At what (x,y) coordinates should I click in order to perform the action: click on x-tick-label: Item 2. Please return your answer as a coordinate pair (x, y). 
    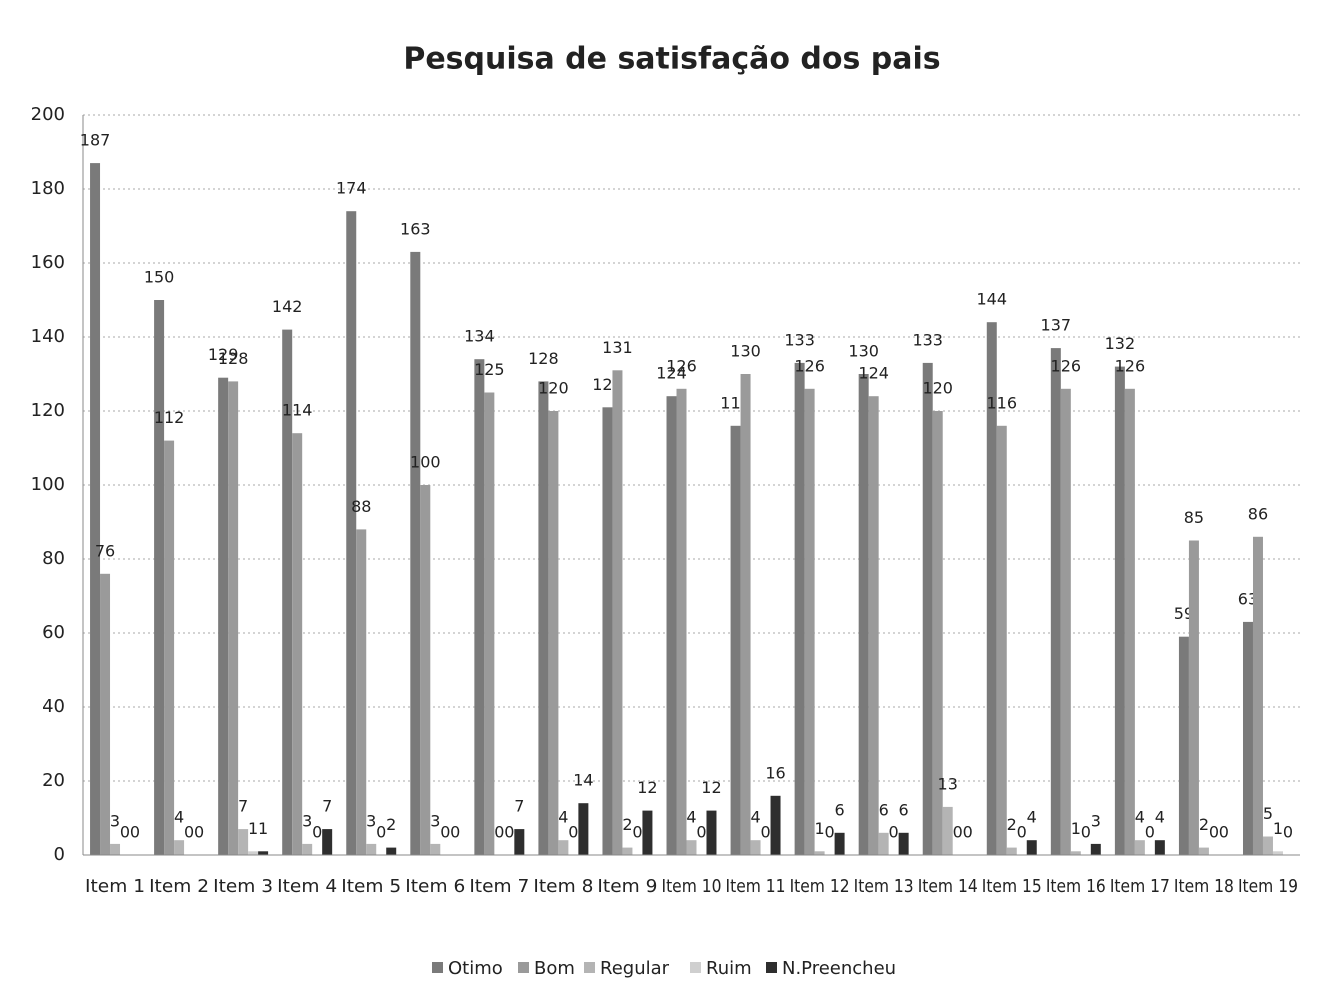
    Looking at the image, I should click on (179, 886).